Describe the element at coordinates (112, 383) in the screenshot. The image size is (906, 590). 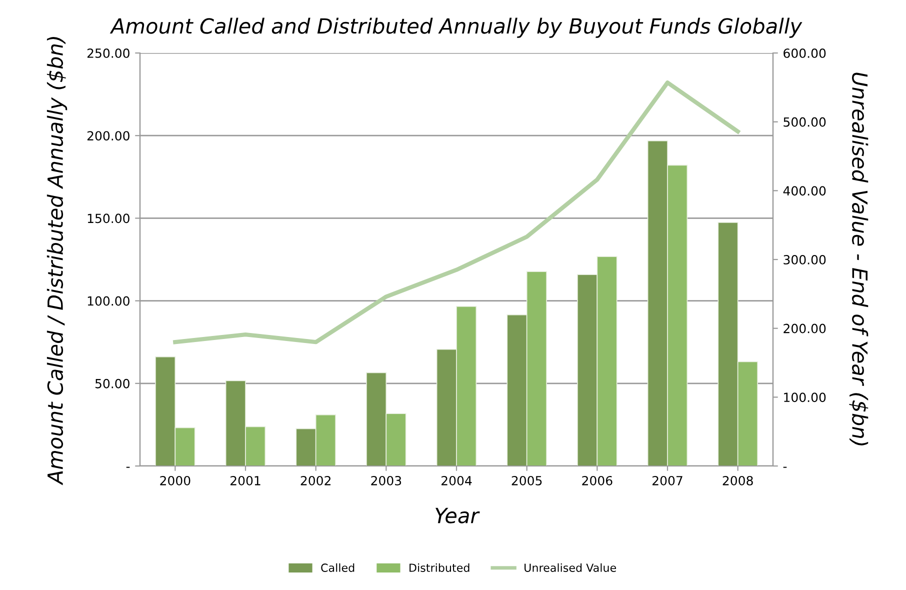
I see `y-tick-label: 50.00` at that location.